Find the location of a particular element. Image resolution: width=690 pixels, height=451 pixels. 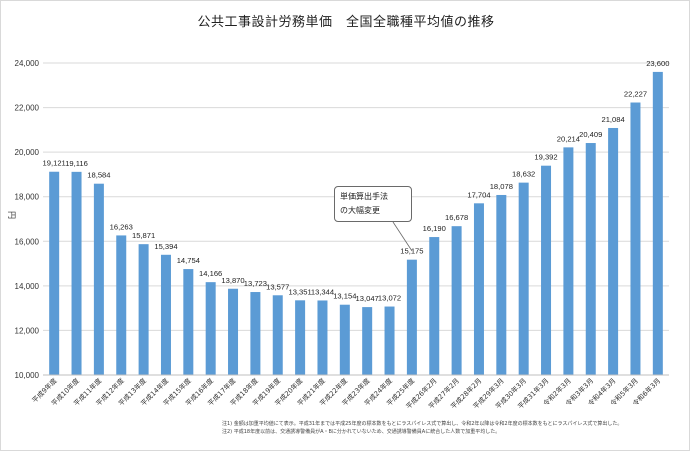

data-label: 13,047 is located at coordinates (367, 298).